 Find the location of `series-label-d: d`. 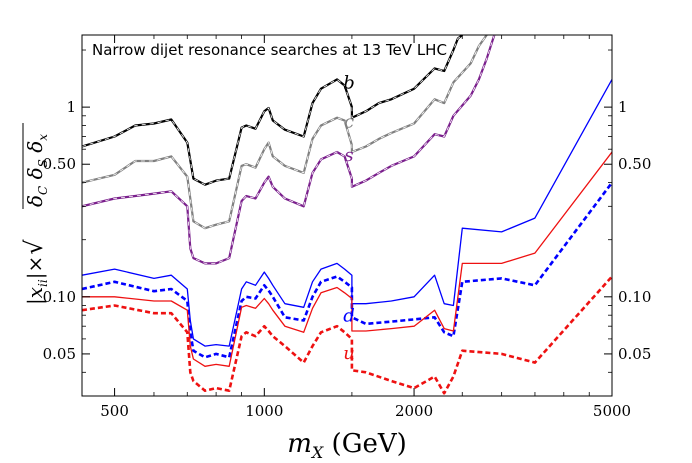

series-label-d: d is located at coordinates (349, 316).